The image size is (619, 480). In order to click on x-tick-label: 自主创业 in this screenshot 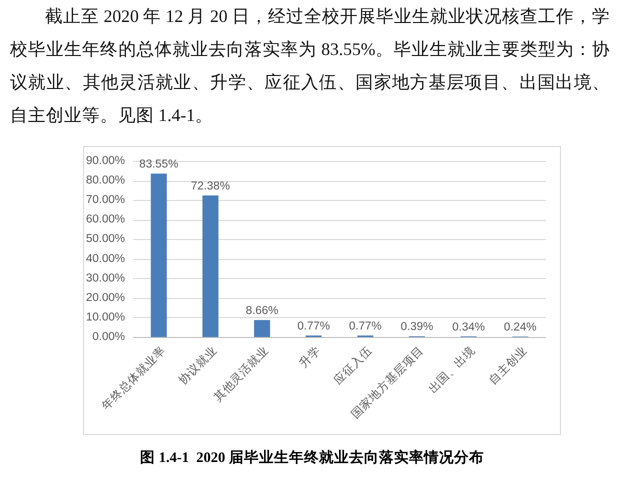, I will do `click(508, 365)`.